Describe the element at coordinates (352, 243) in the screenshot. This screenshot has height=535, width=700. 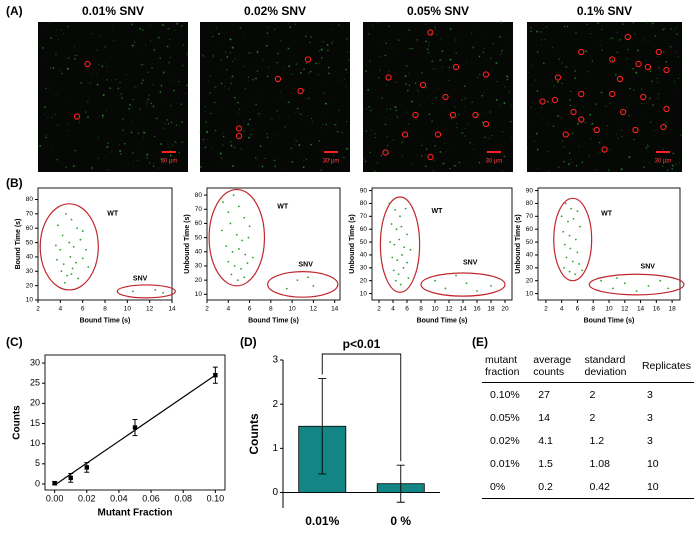
I see `y-axis-label: Unbound Time (s)` at that location.